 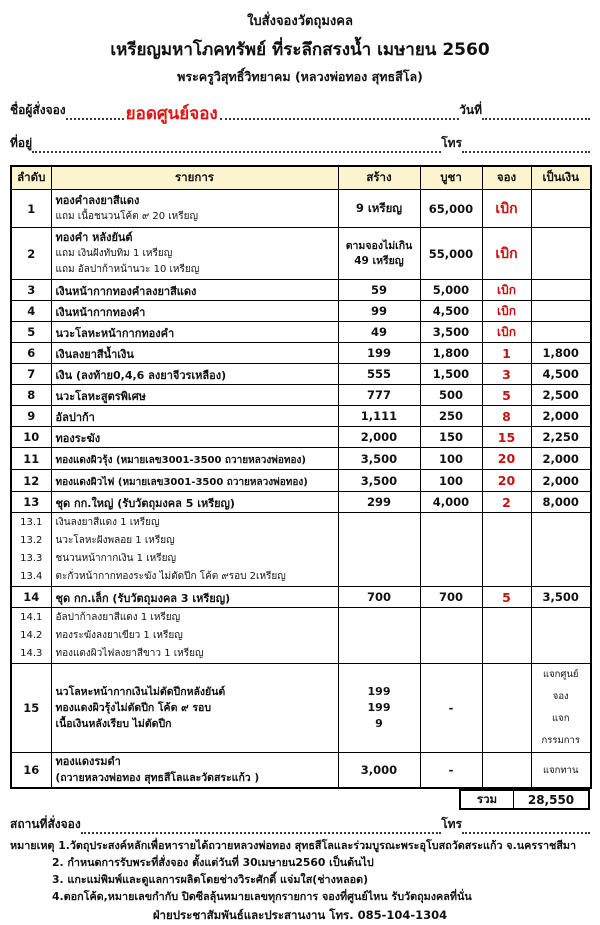 I want to click on cell-made-list: 199 199 9, so click(x=379, y=708).